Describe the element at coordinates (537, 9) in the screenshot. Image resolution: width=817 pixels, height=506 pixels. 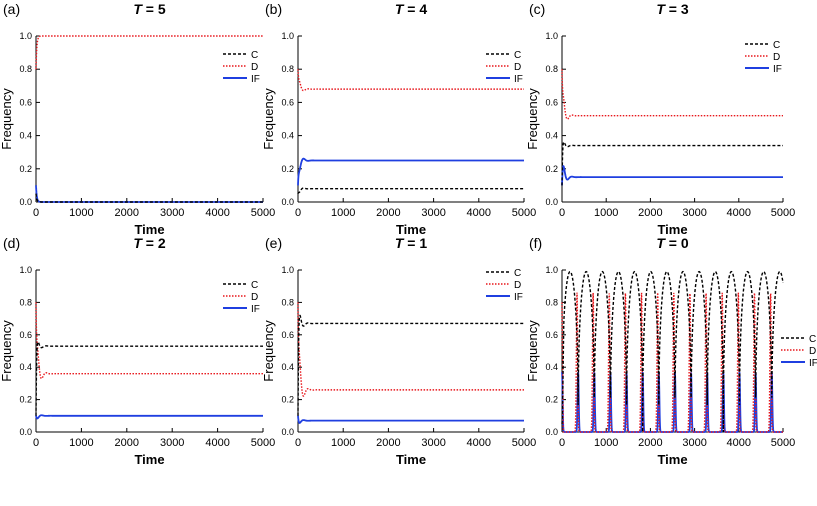
I see `panel-label: (c)` at that location.